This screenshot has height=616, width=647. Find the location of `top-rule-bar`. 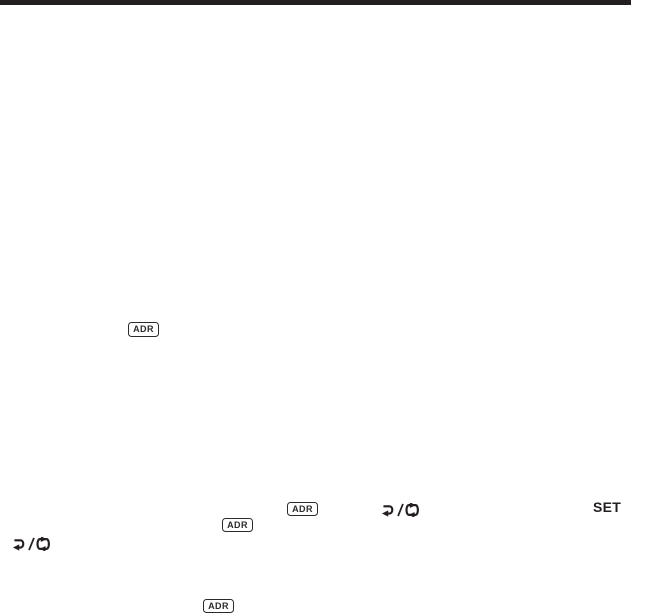

top-rule-bar is located at coordinates (315, 2).